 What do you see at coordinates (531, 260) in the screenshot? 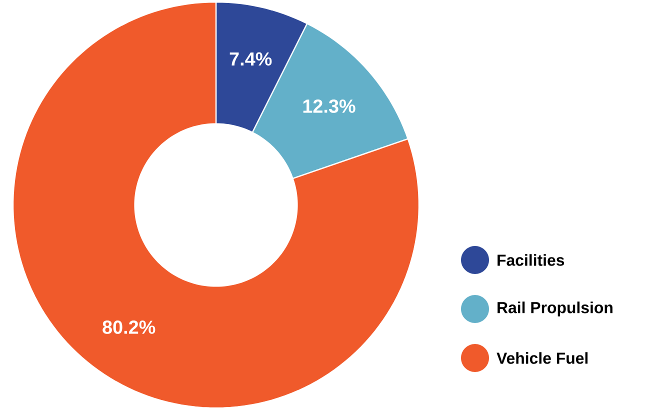
I see `legend-label: Facilities` at bounding box center [531, 260].